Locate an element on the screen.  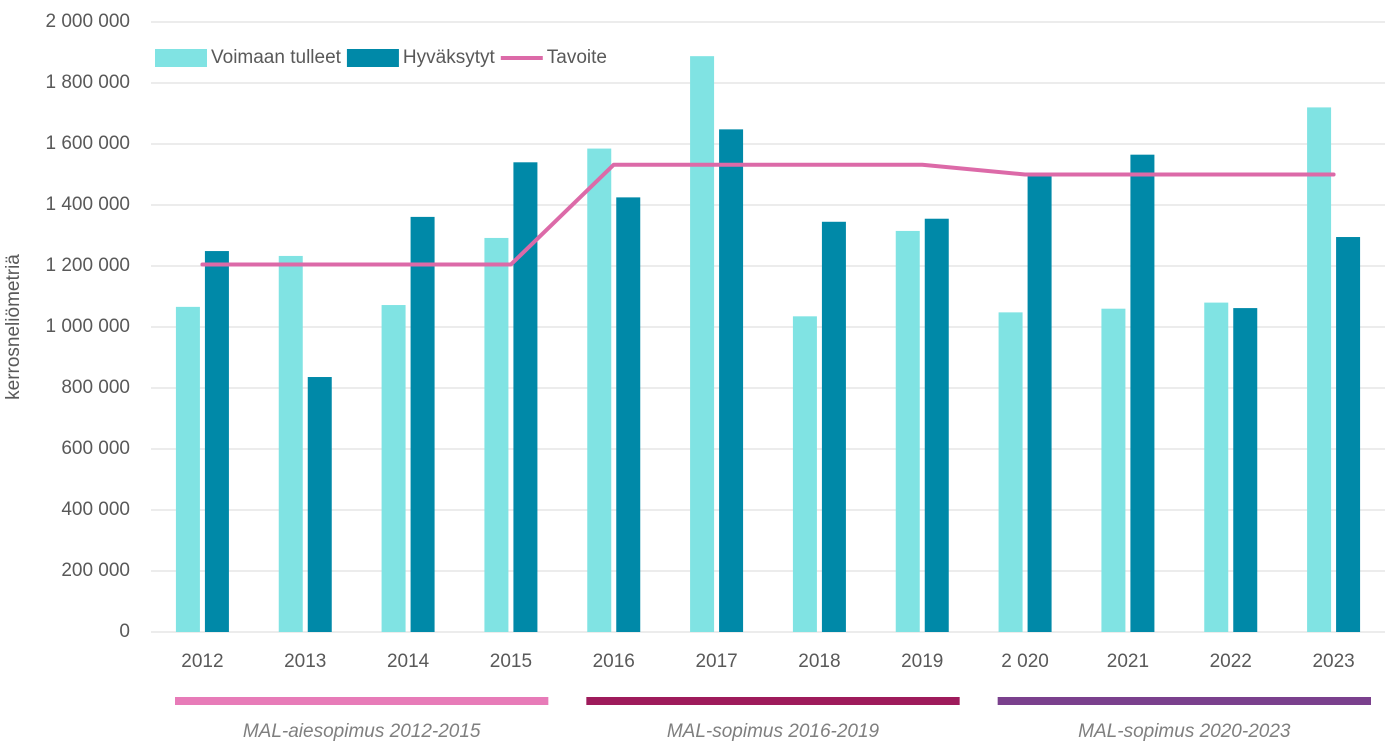
period-label: MAL-sopimus 2020-2023 is located at coordinates (1184, 731).